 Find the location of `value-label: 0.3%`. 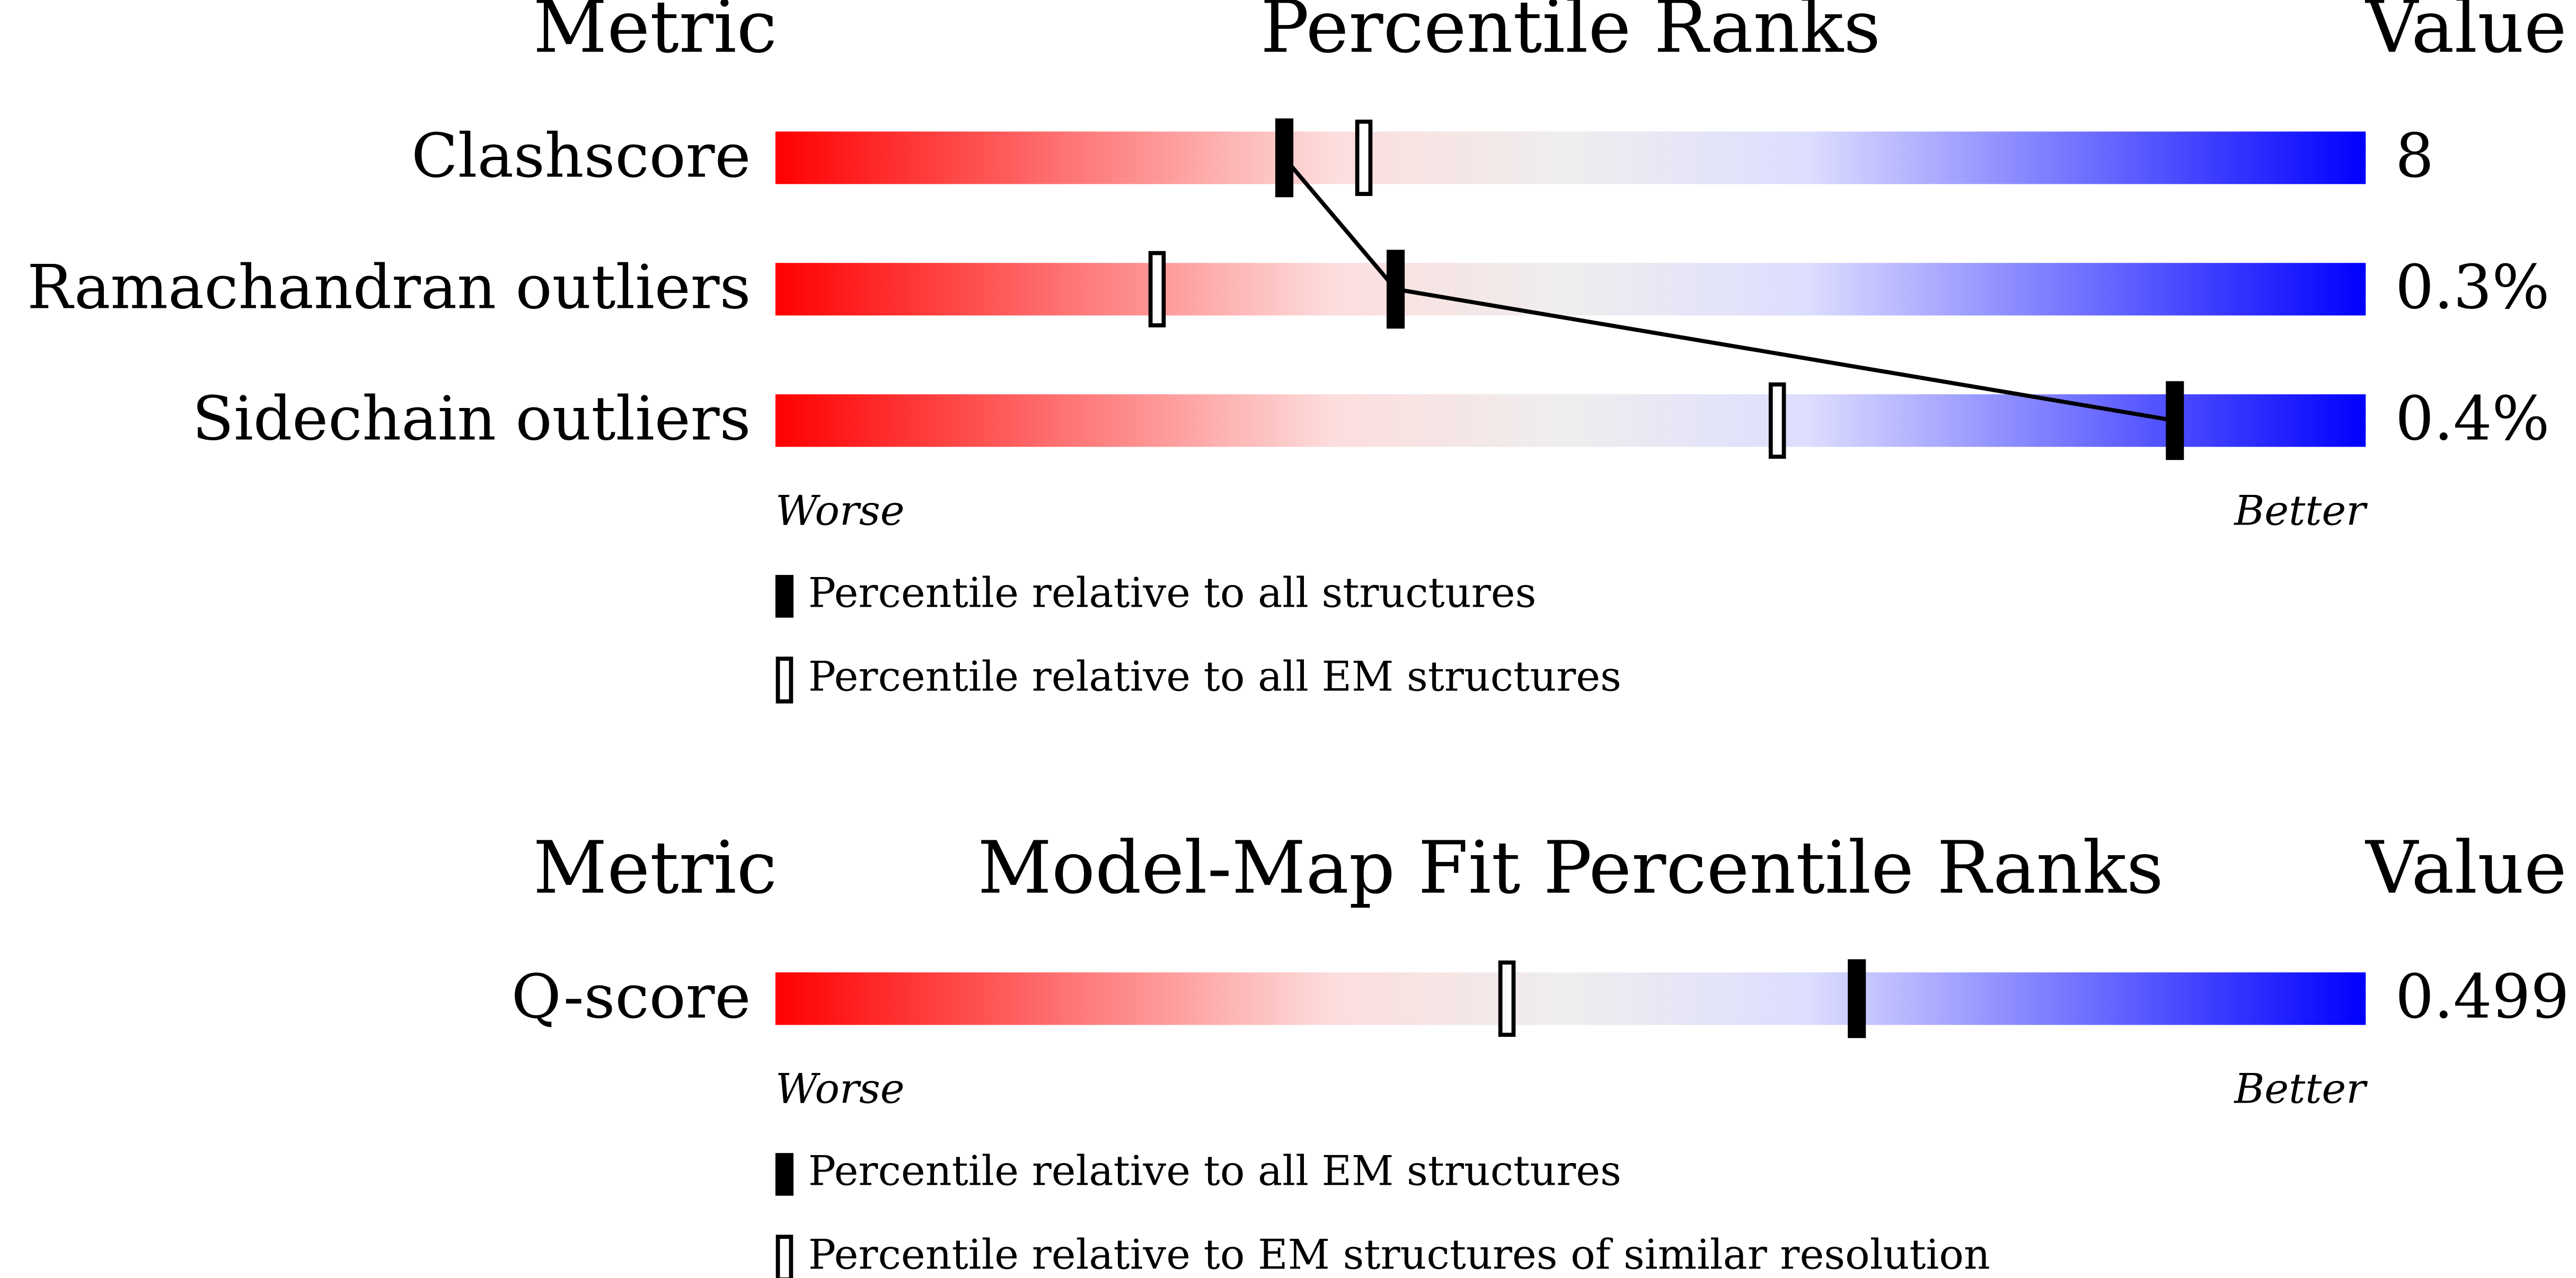

value-label: 0.3% is located at coordinates (2472, 288).